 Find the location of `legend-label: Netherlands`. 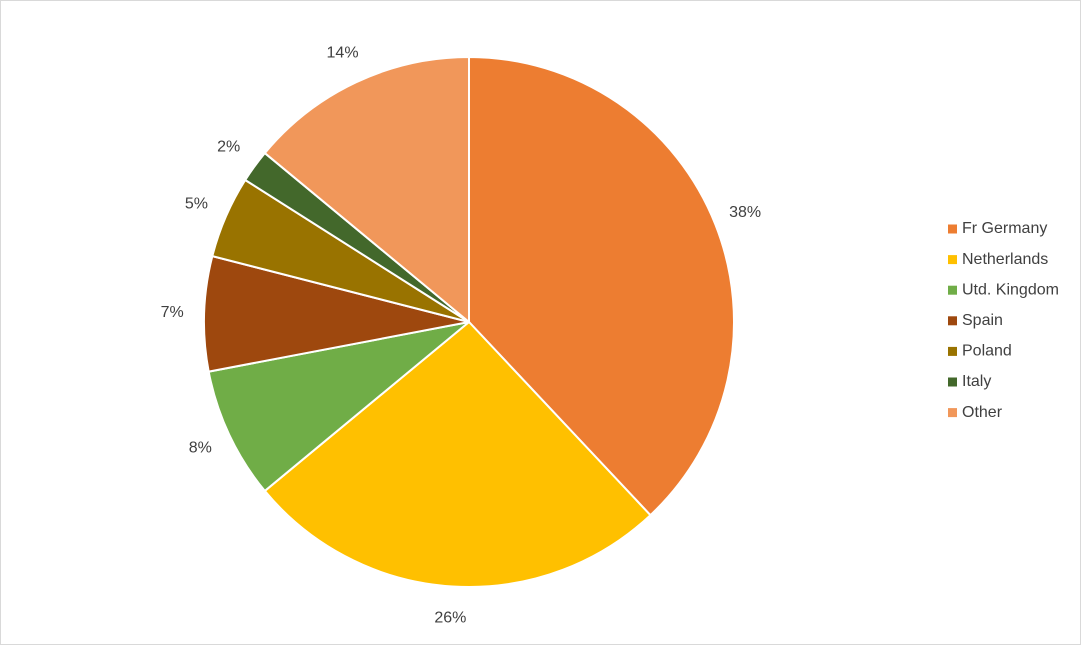

legend-label: Netherlands is located at coordinates (1005, 259).